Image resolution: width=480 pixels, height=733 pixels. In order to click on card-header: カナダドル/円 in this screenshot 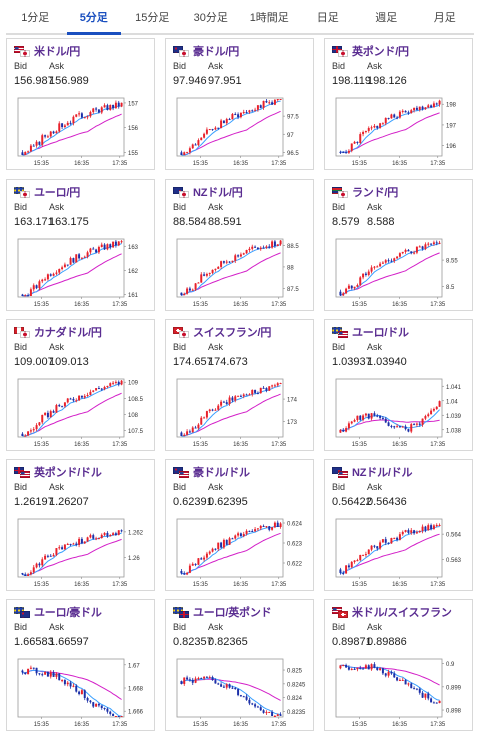, I will do `click(82, 332)`.